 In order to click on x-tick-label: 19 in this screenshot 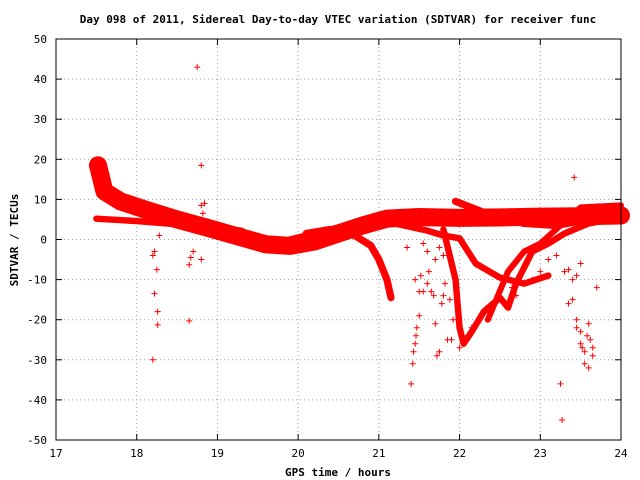, I will do `click(217, 453)`.